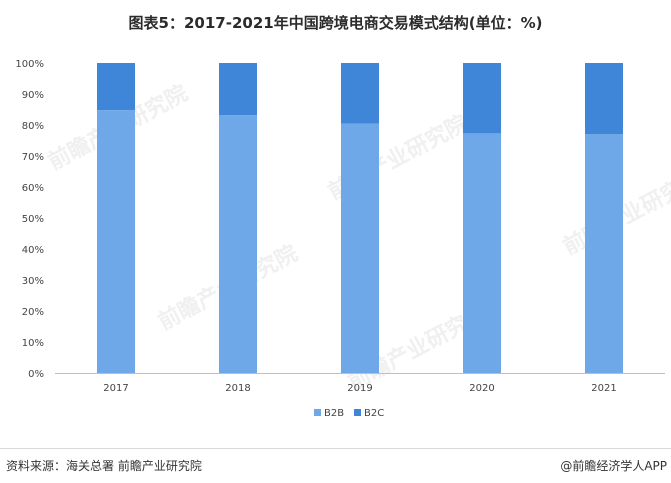 This screenshot has width=671, height=483. I want to click on x-tick-label: 2018, so click(237, 388).